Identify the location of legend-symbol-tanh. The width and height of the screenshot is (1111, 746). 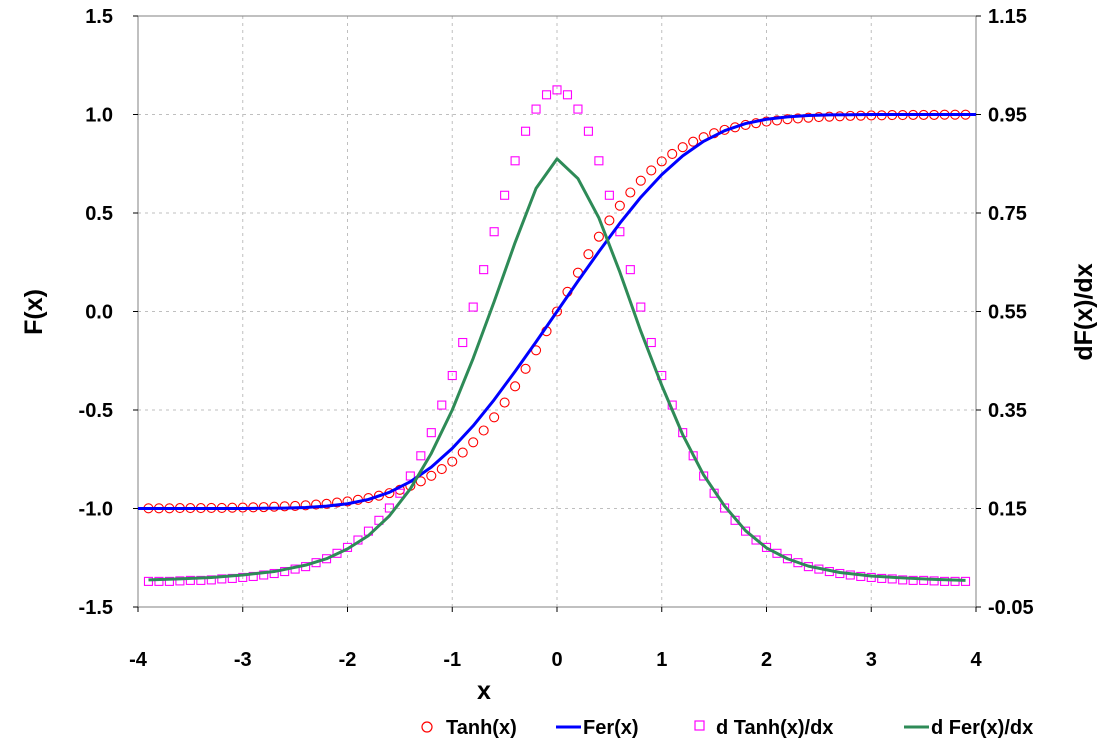
(427, 727).